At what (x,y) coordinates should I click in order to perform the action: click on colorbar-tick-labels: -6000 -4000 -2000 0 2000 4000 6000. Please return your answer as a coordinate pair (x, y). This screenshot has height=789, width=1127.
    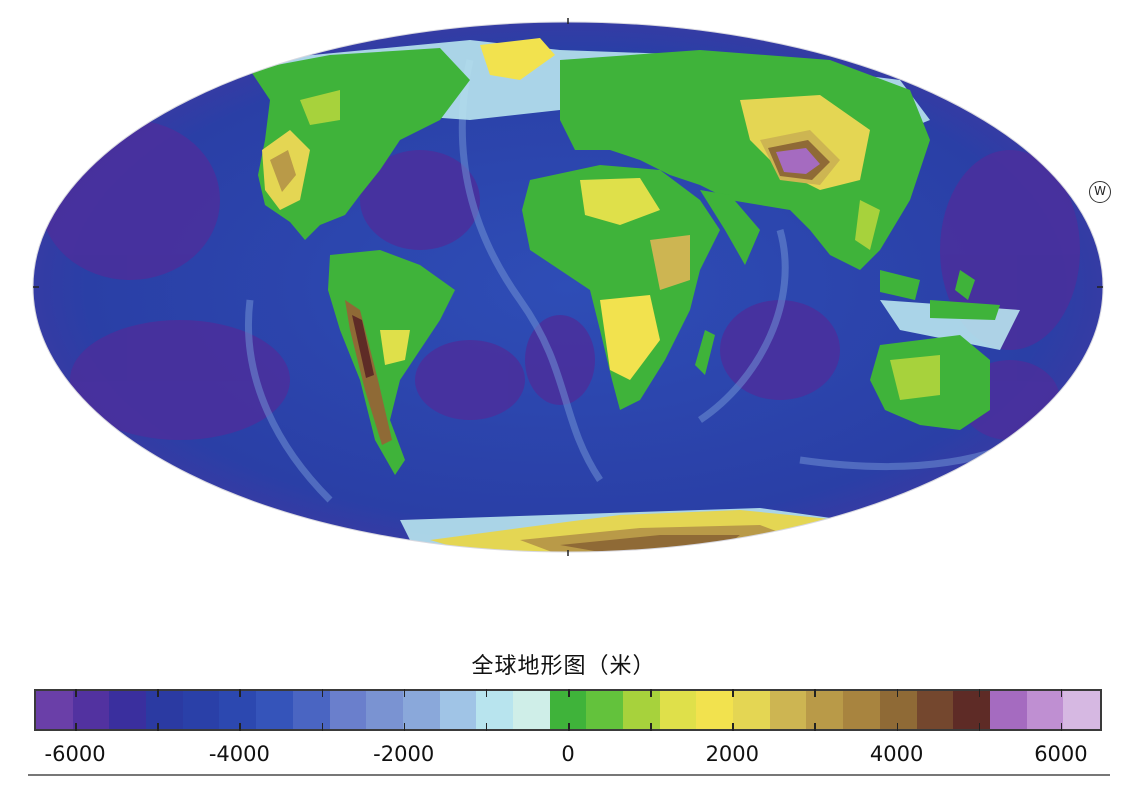
    Looking at the image, I should click on (568, 757).